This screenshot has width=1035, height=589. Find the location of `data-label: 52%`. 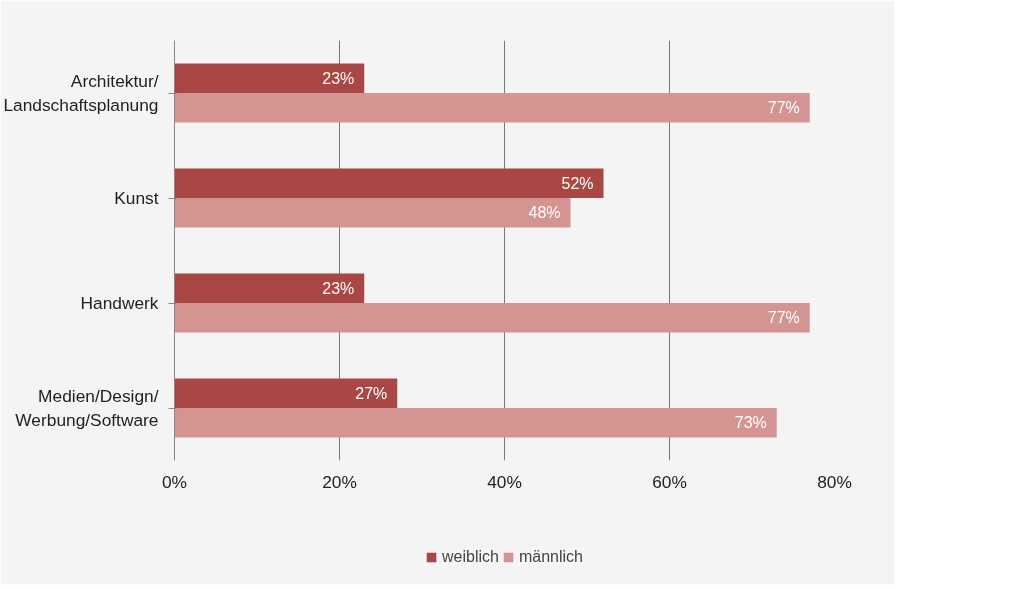

data-label: 52% is located at coordinates (577, 183).